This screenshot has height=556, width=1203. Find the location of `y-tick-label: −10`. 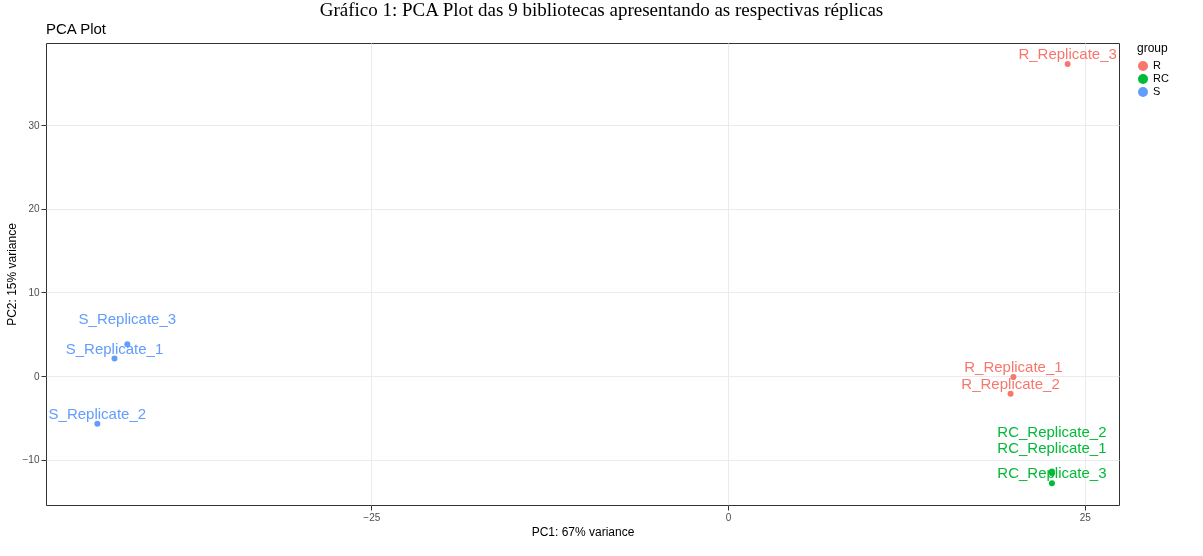

y-tick-label: −10 is located at coordinates (31, 460).